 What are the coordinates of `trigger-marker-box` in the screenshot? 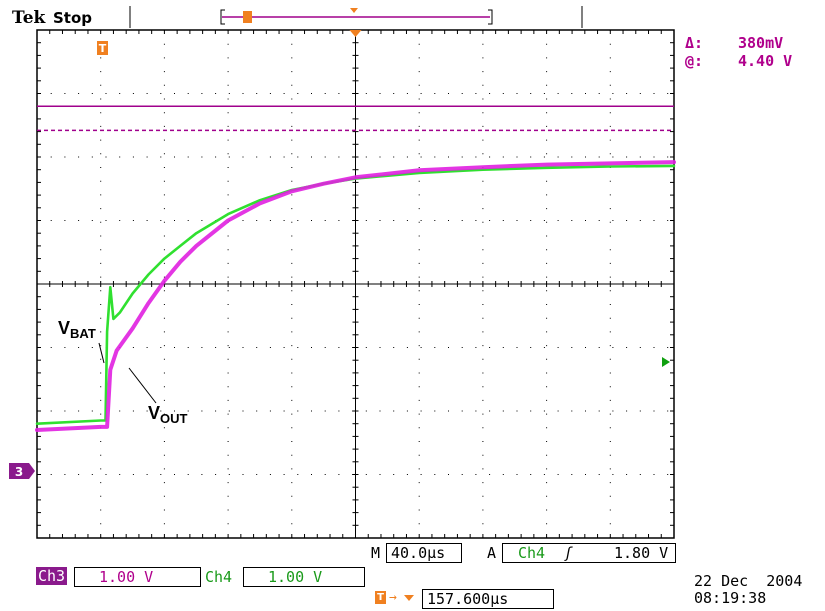 It's located at (102, 48).